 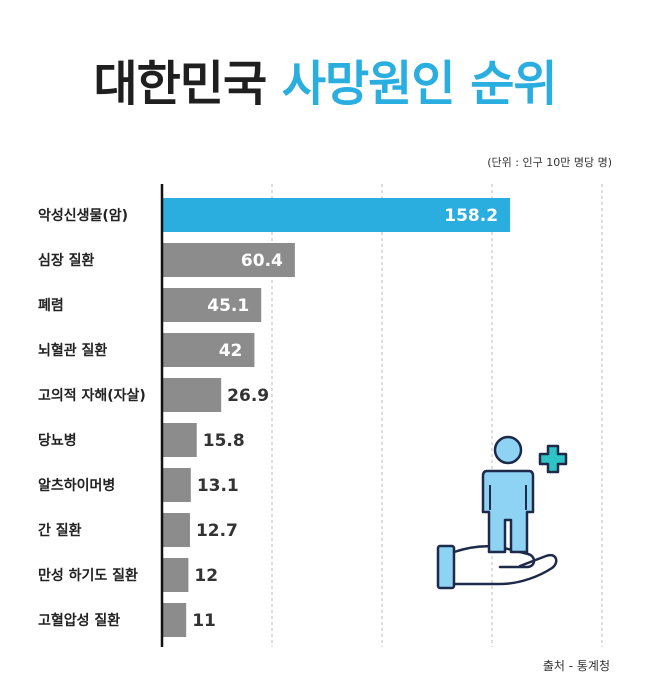 I want to click on title-accent: 사망원인 순위, so click(x=419, y=84).